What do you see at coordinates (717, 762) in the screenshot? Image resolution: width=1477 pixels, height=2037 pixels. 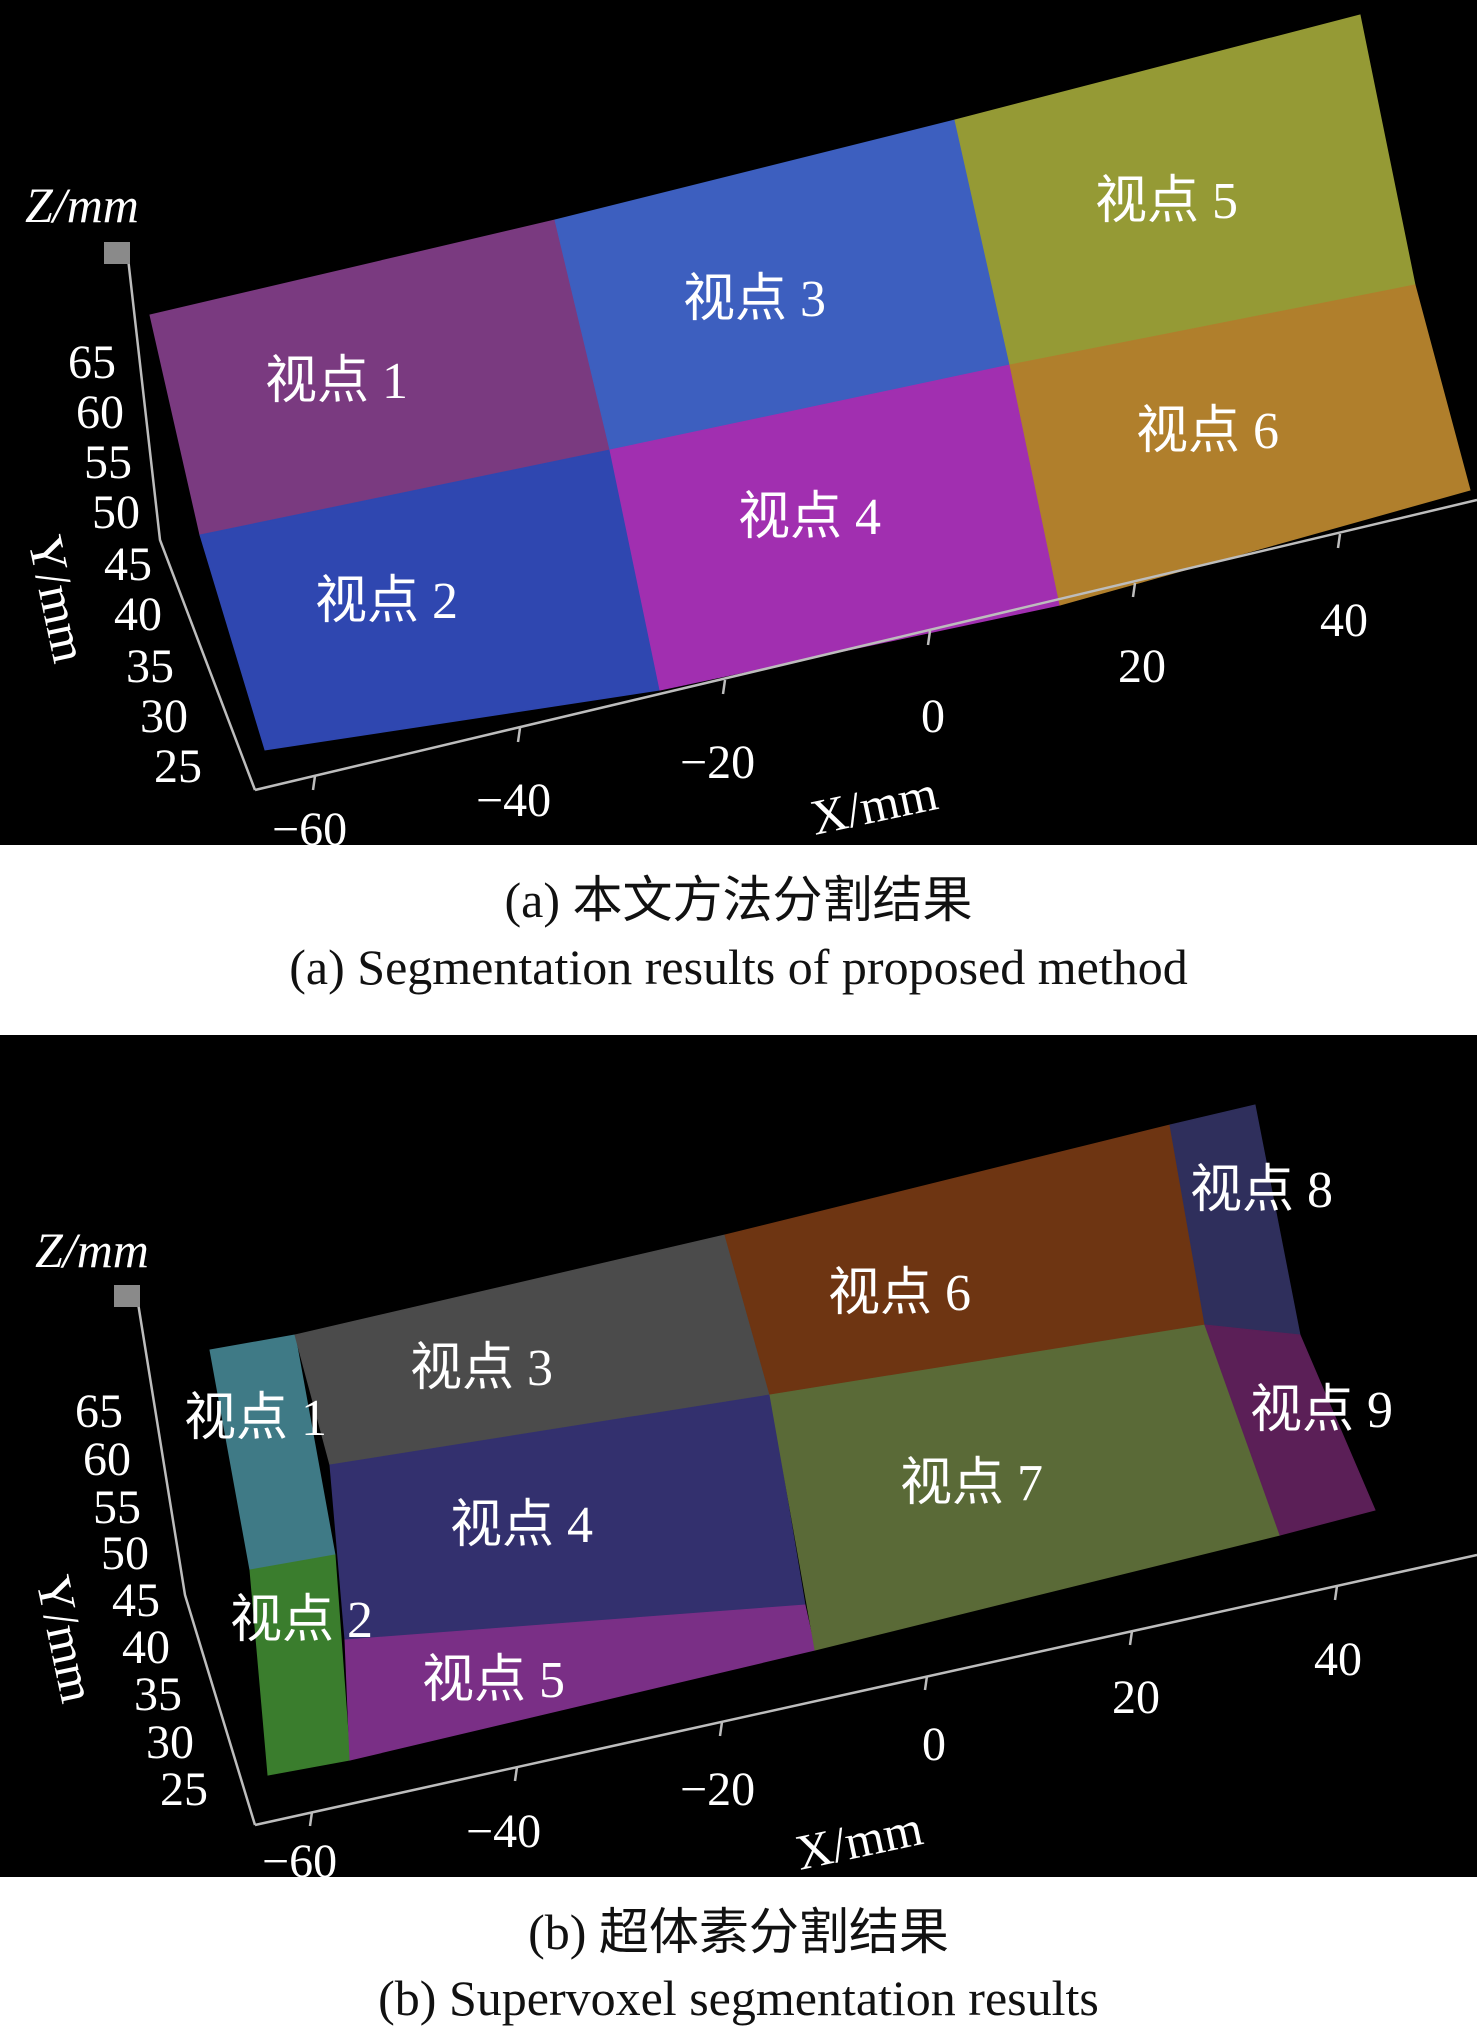 I see `fig-a-x-tick-label: −20` at bounding box center [717, 762].